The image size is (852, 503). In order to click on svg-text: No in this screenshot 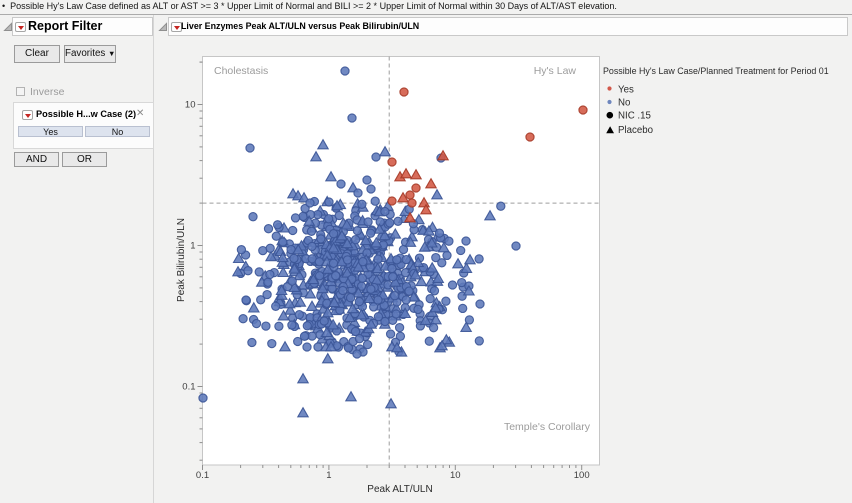, I will do `click(624, 103)`.